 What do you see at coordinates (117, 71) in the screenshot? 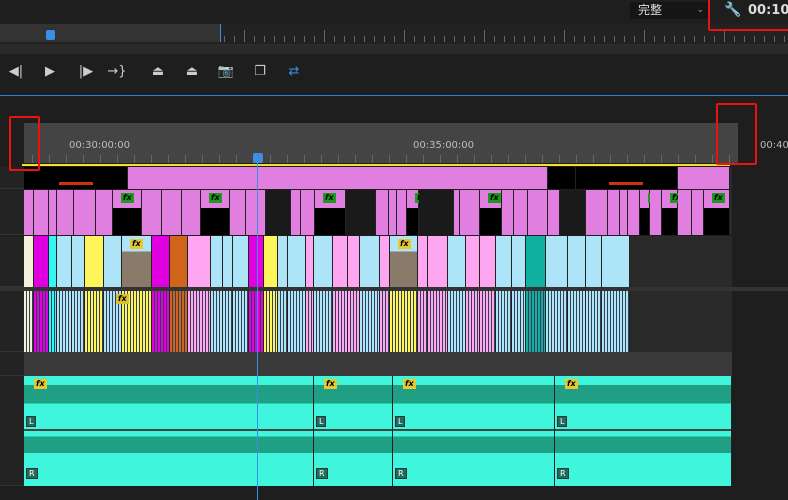
I see `go-to-out-button: →}` at bounding box center [117, 71].